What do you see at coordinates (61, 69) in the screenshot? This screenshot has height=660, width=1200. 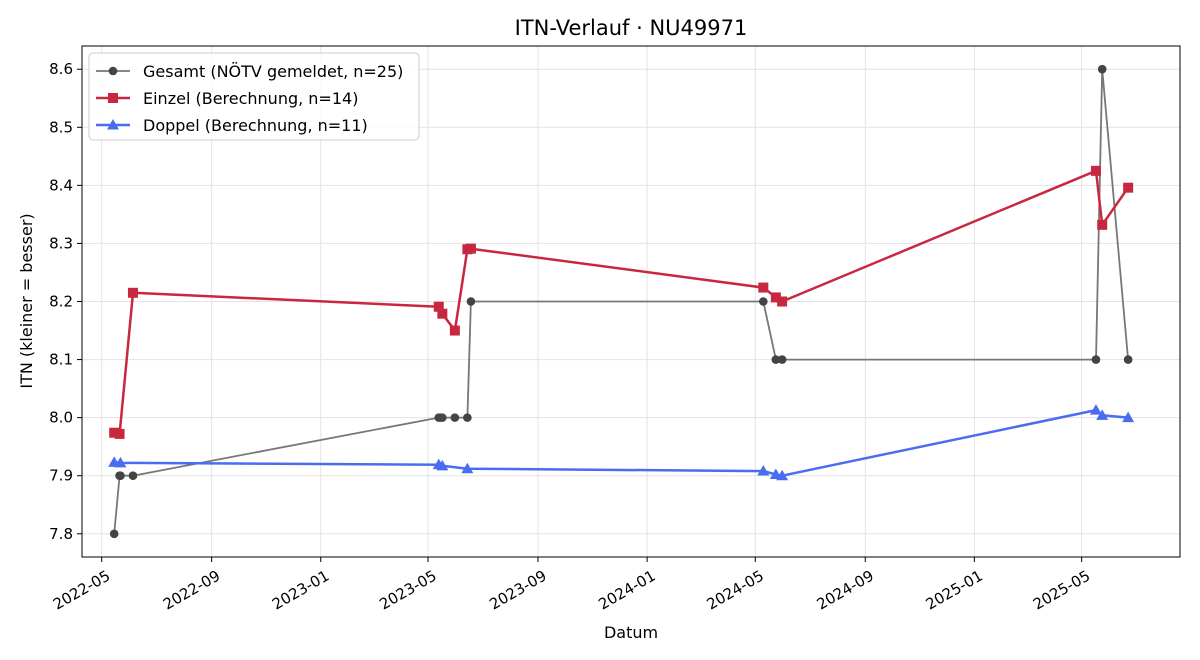 I see `y-tick-label: 8.6` at bounding box center [61, 69].